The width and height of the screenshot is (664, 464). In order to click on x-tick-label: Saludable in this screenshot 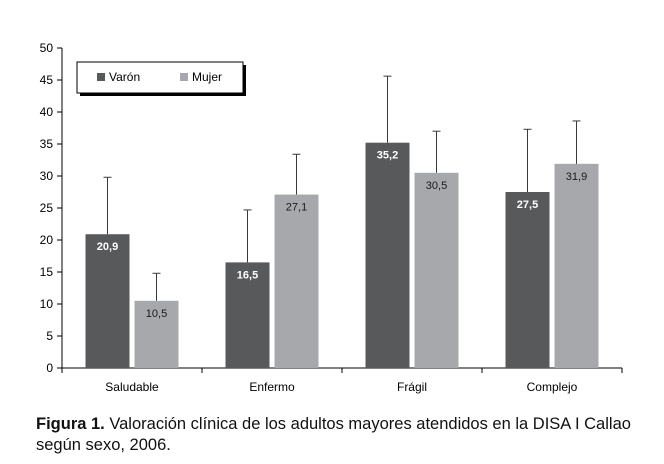, I will do `click(132, 387)`.